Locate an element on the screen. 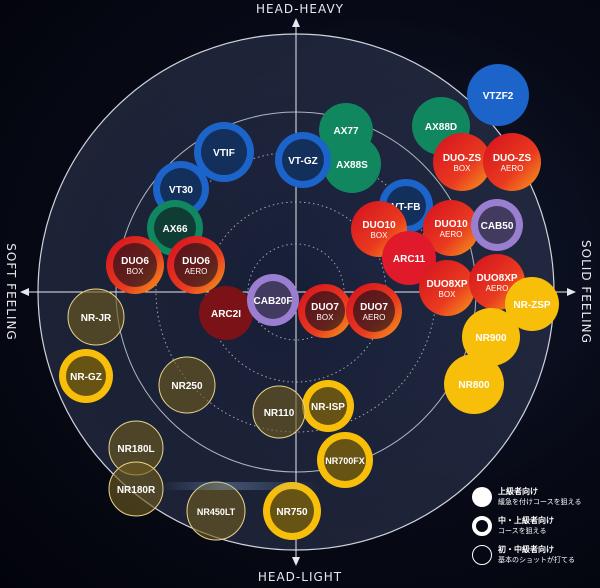 This screenshot has height=588, width=600. racket-label: AX88D is located at coordinates (441, 127).